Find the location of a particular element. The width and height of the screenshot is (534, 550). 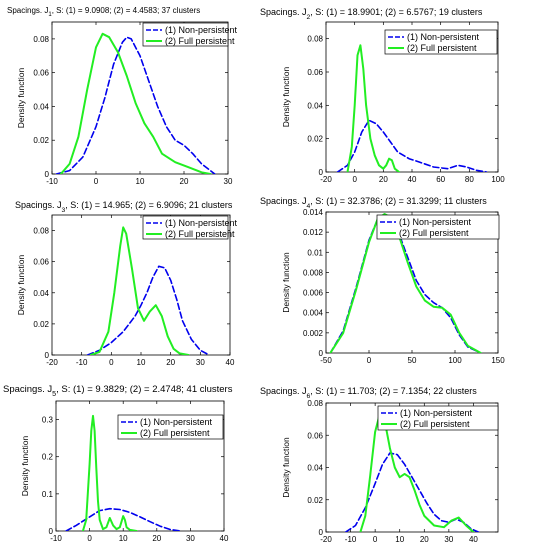

title-subscript: 2 is located at coordinates (309, 17).